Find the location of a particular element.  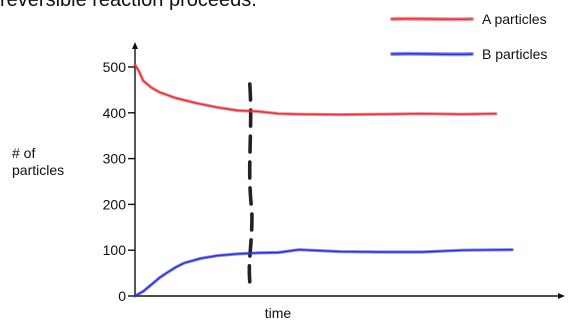

x-axis-arrow is located at coordinates (561, 296).